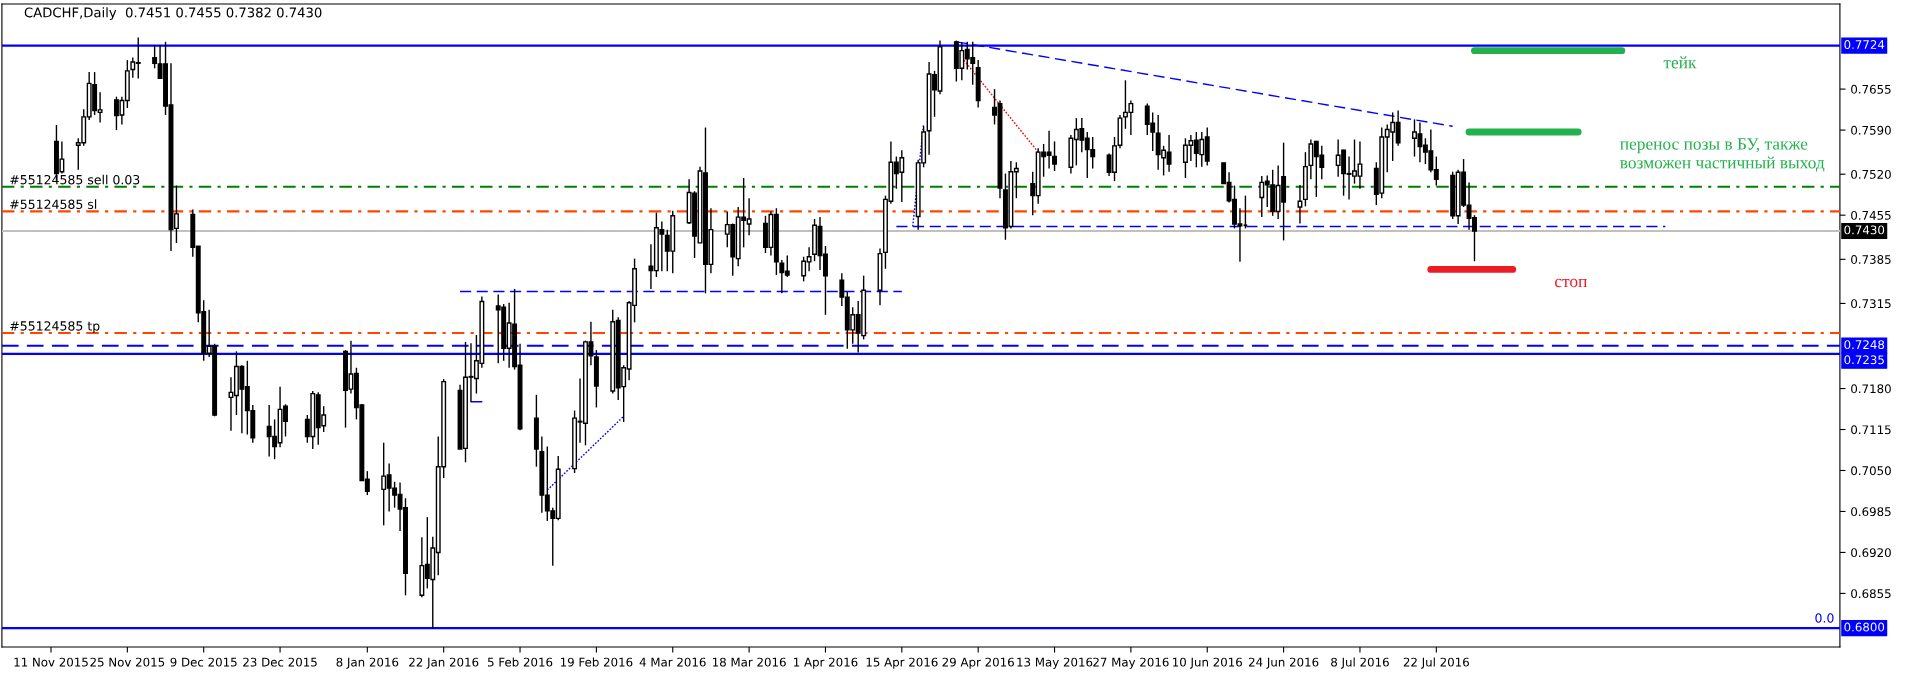 The width and height of the screenshot is (1908, 674). I want to click on y-tick-label: 0.6920, so click(1871, 553).